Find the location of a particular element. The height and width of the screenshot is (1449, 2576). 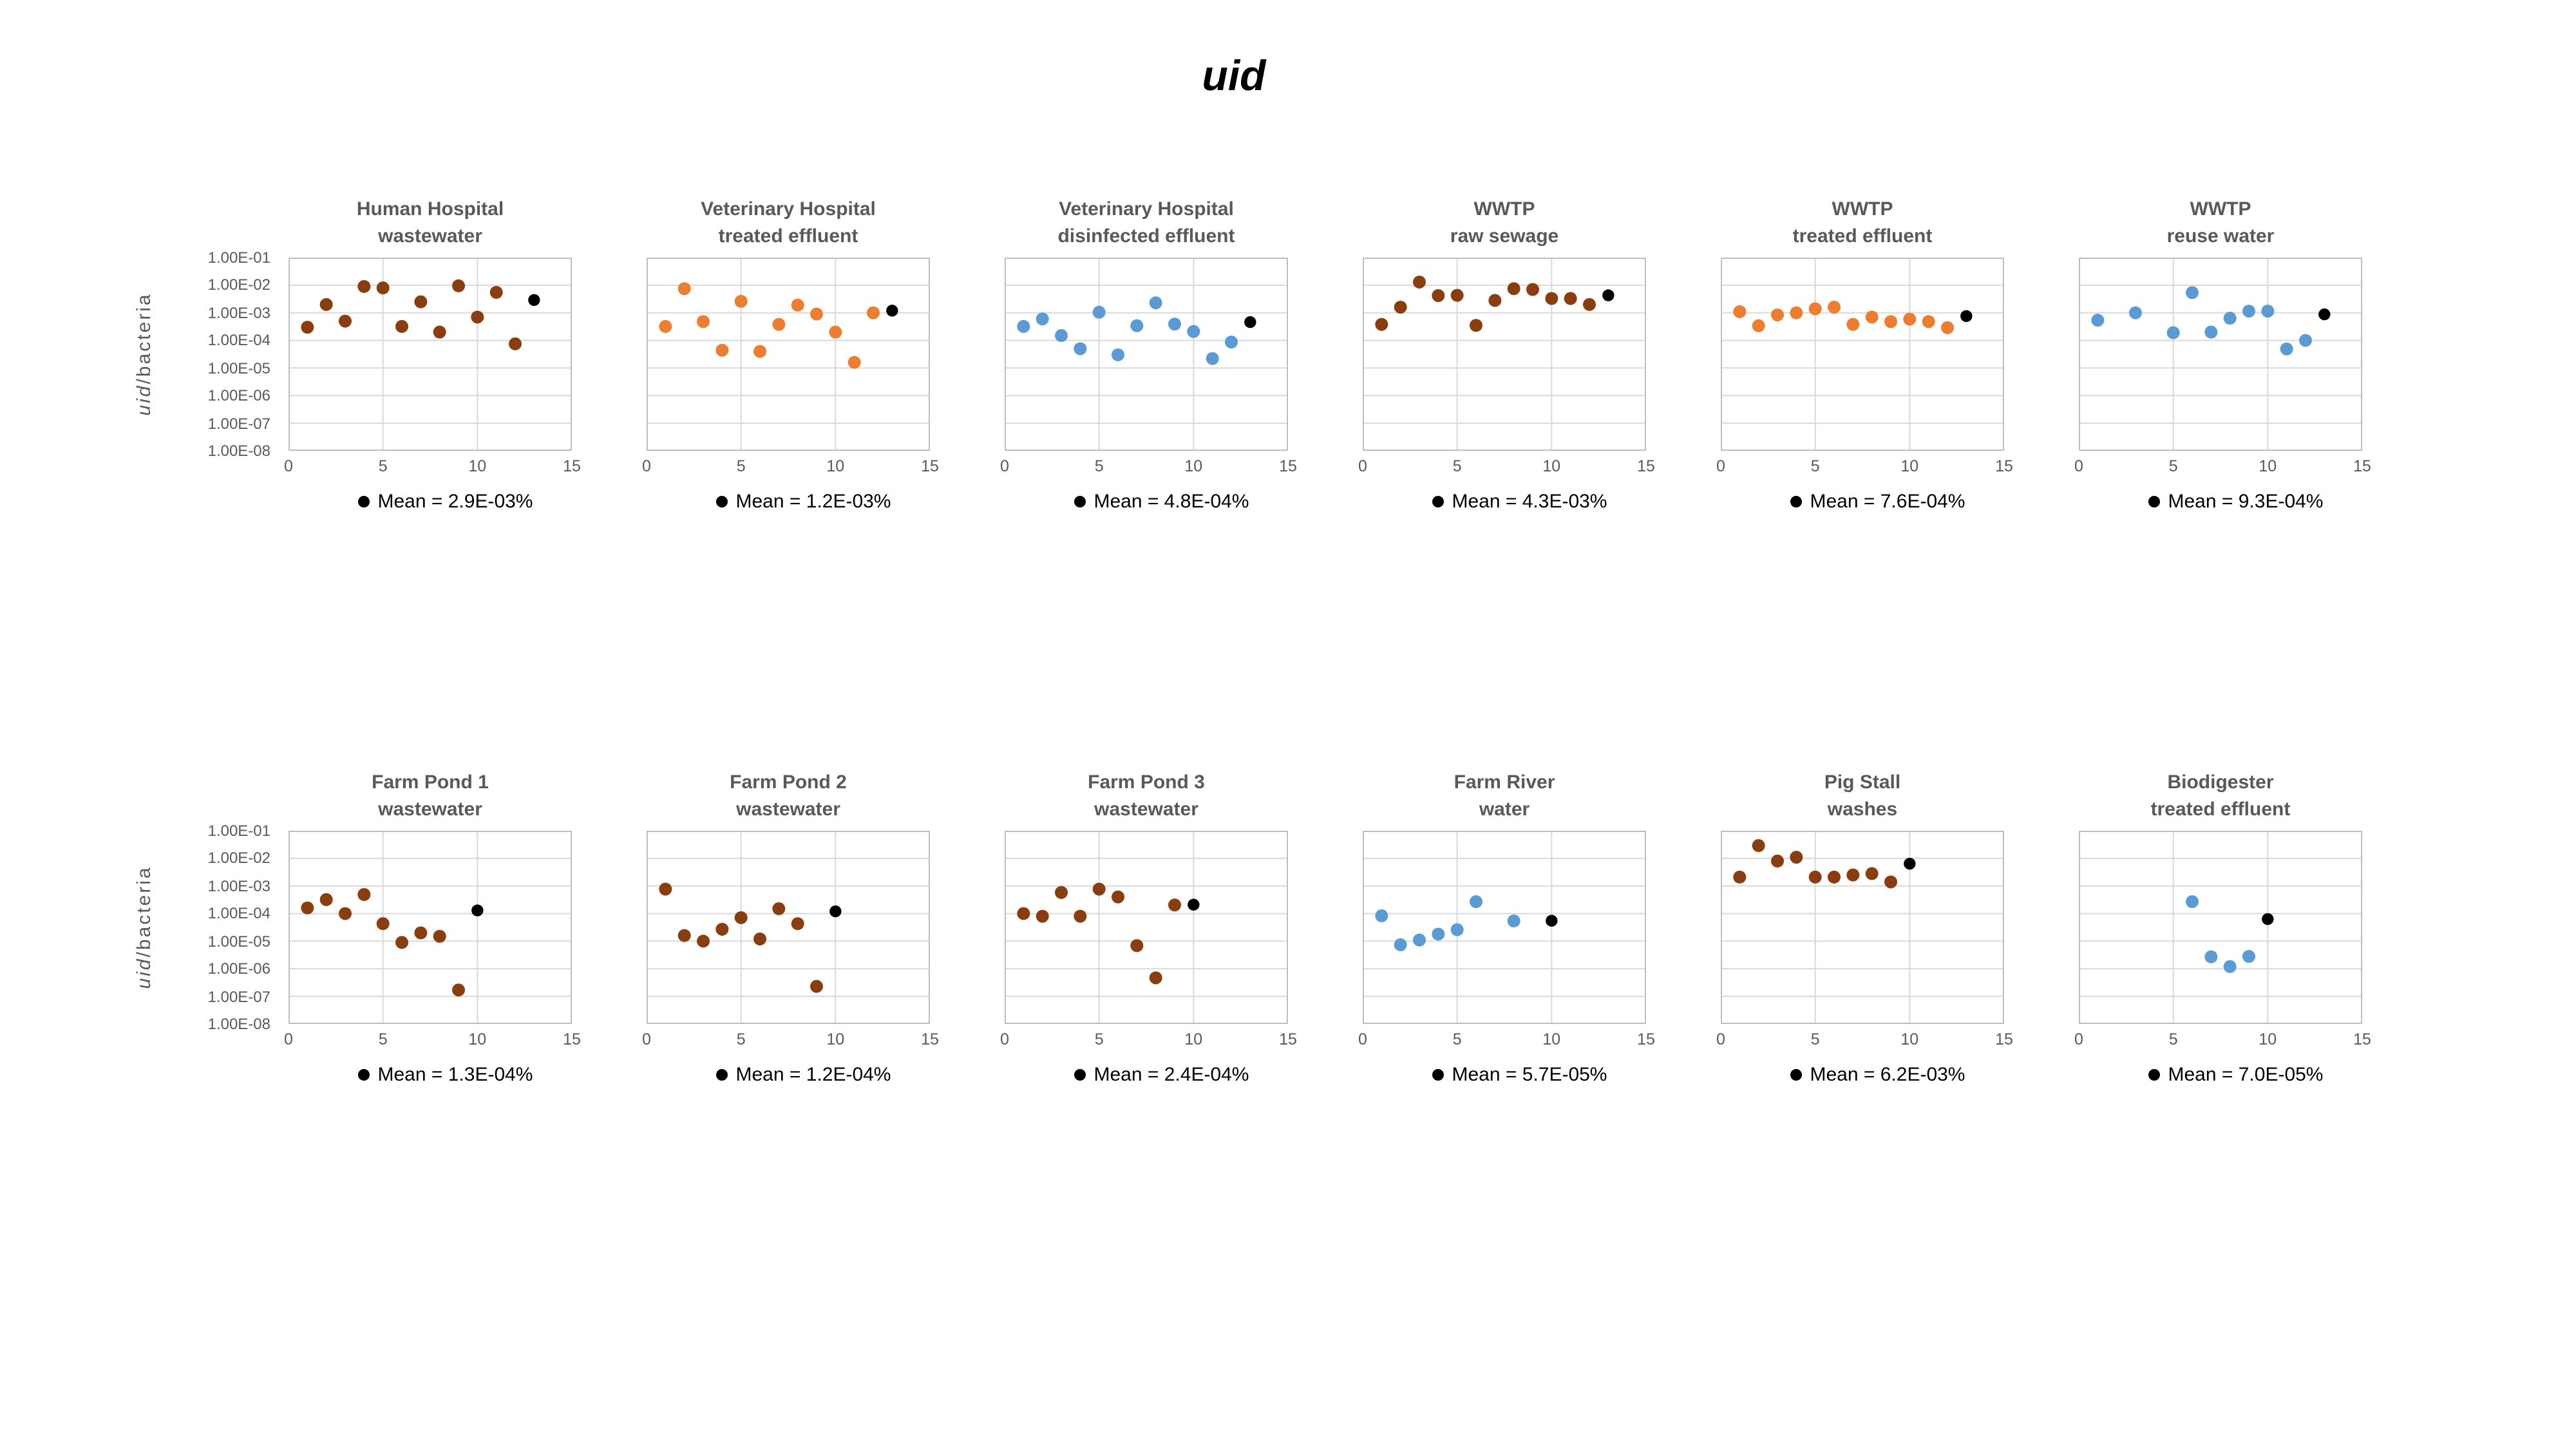

mean-legend: Mean = 2.9E-03% is located at coordinates (446, 502).